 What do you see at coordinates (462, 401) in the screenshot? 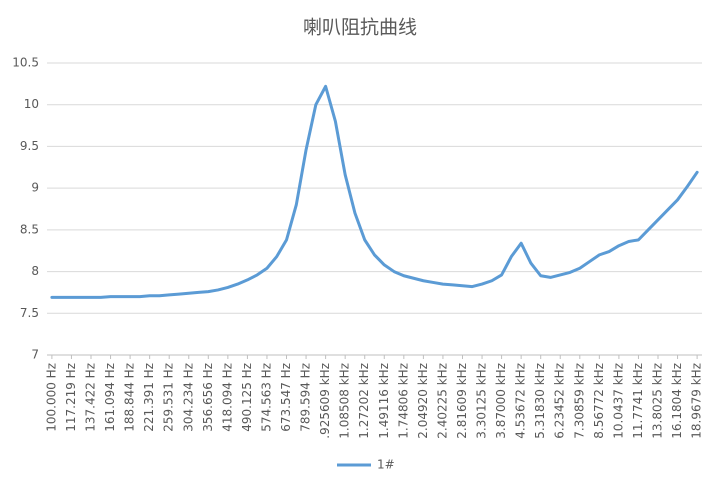
I see `x-tick-label: 2.81609 kHz` at bounding box center [462, 401].